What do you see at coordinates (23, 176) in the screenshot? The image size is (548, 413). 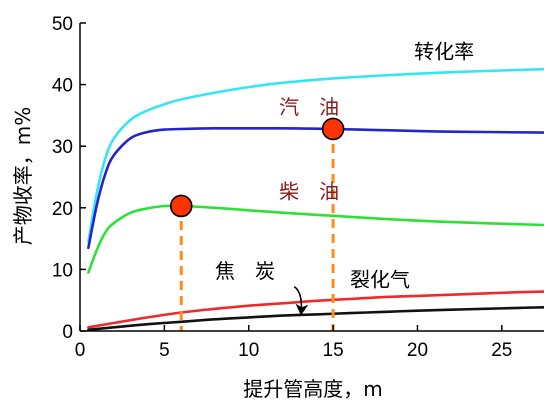 I see `y-axis-title: 产物收率，m%` at bounding box center [23, 176].